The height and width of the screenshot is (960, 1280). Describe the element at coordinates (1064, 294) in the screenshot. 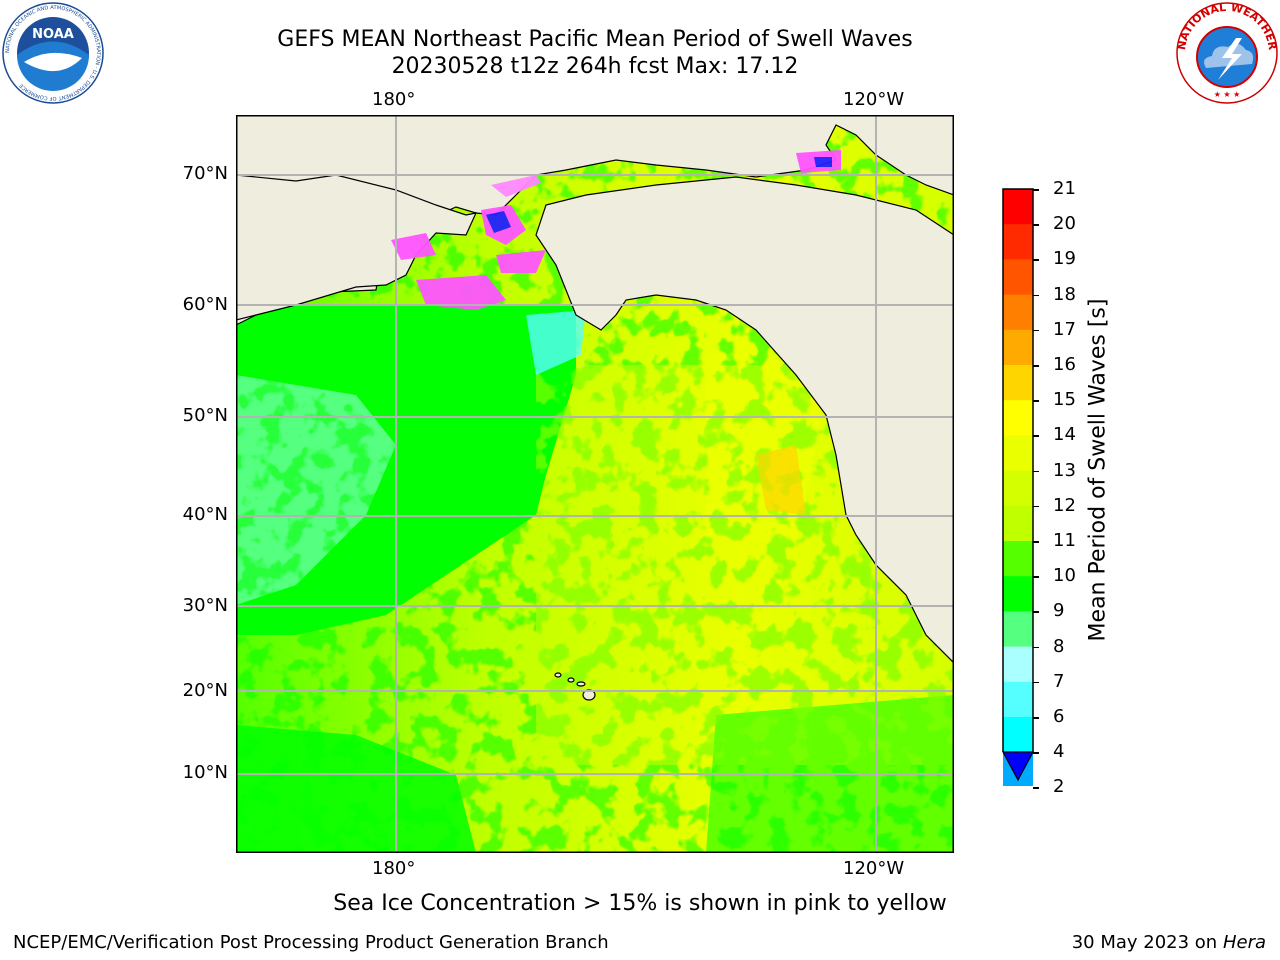

I see `colorbar-tick-label: 18` at that location.